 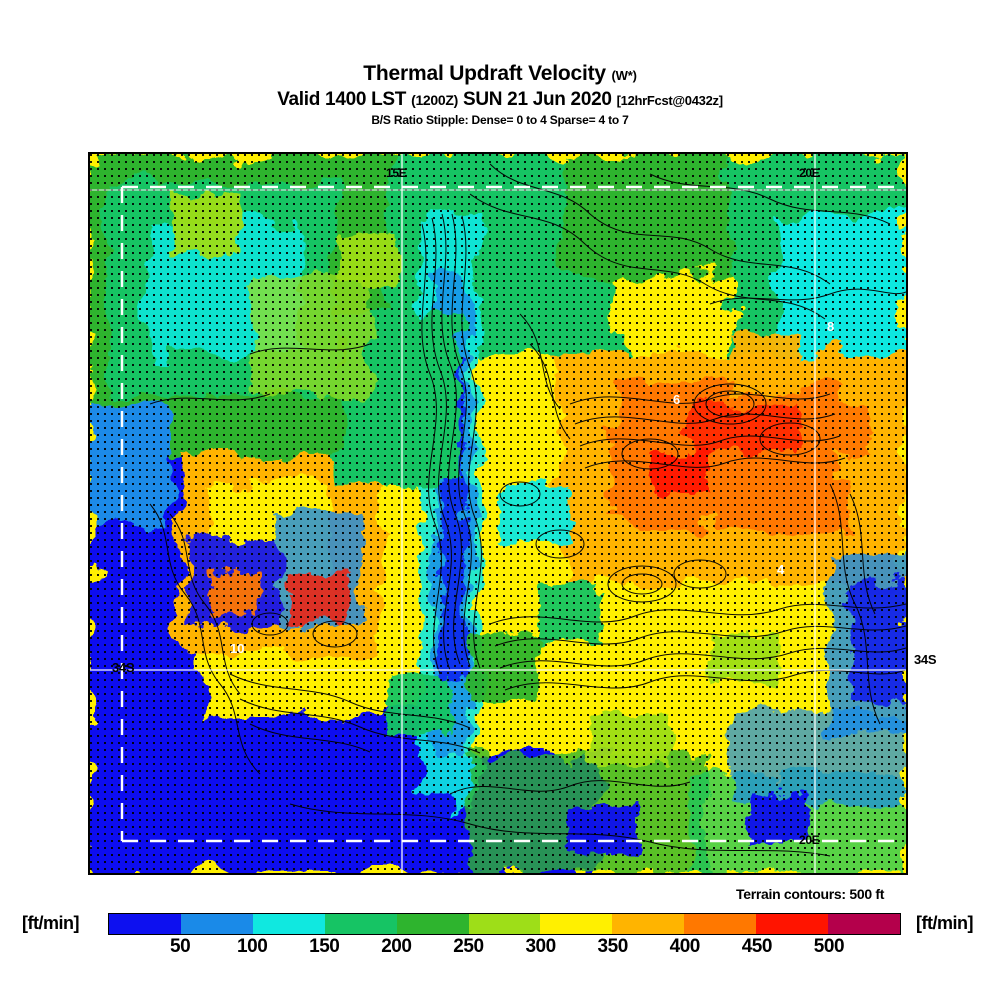 I want to click on page-title: Thermal Updraft Velocity (W*), so click(x=500, y=75).